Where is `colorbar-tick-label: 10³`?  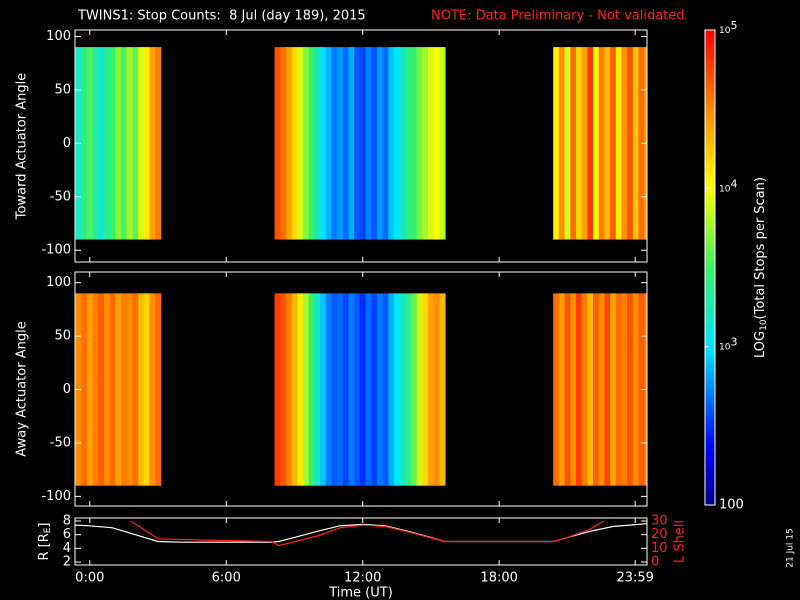
colorbar-tick-label: 10³ is located at coordinates (728, 344).